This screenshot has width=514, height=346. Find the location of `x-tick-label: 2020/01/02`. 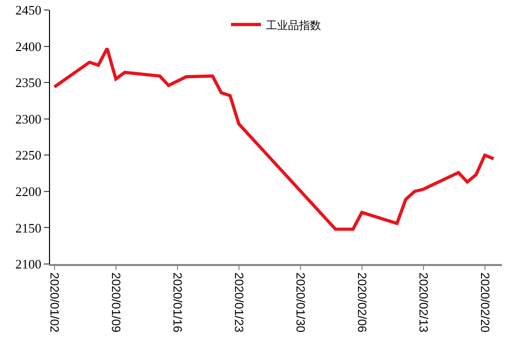

x-tick-label: 2020/01/02 is located at coordinates (54, 302).